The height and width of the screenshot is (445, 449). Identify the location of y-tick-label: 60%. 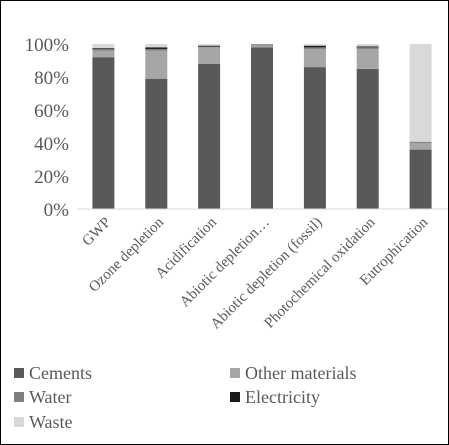
(51, 111).